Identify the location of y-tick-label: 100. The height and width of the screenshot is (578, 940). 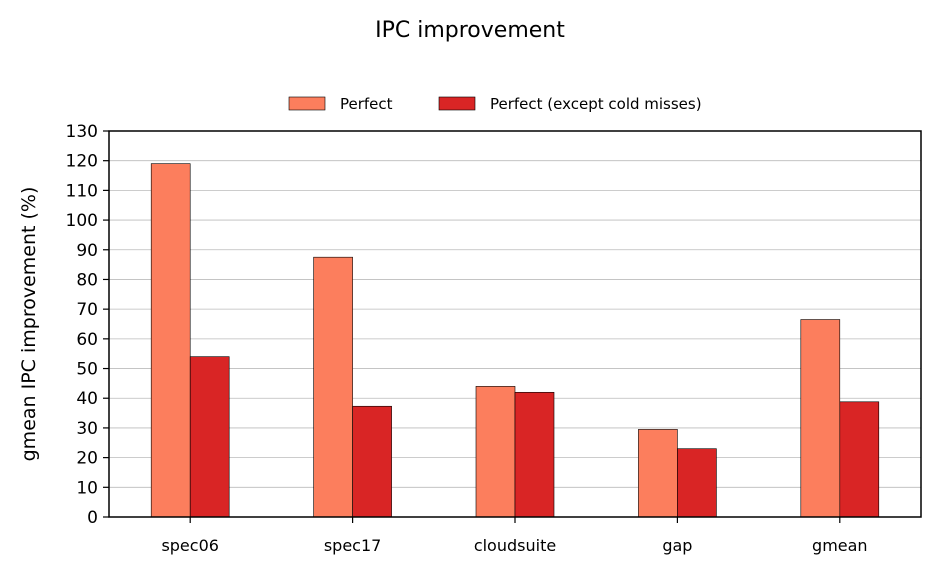
(82, 221).